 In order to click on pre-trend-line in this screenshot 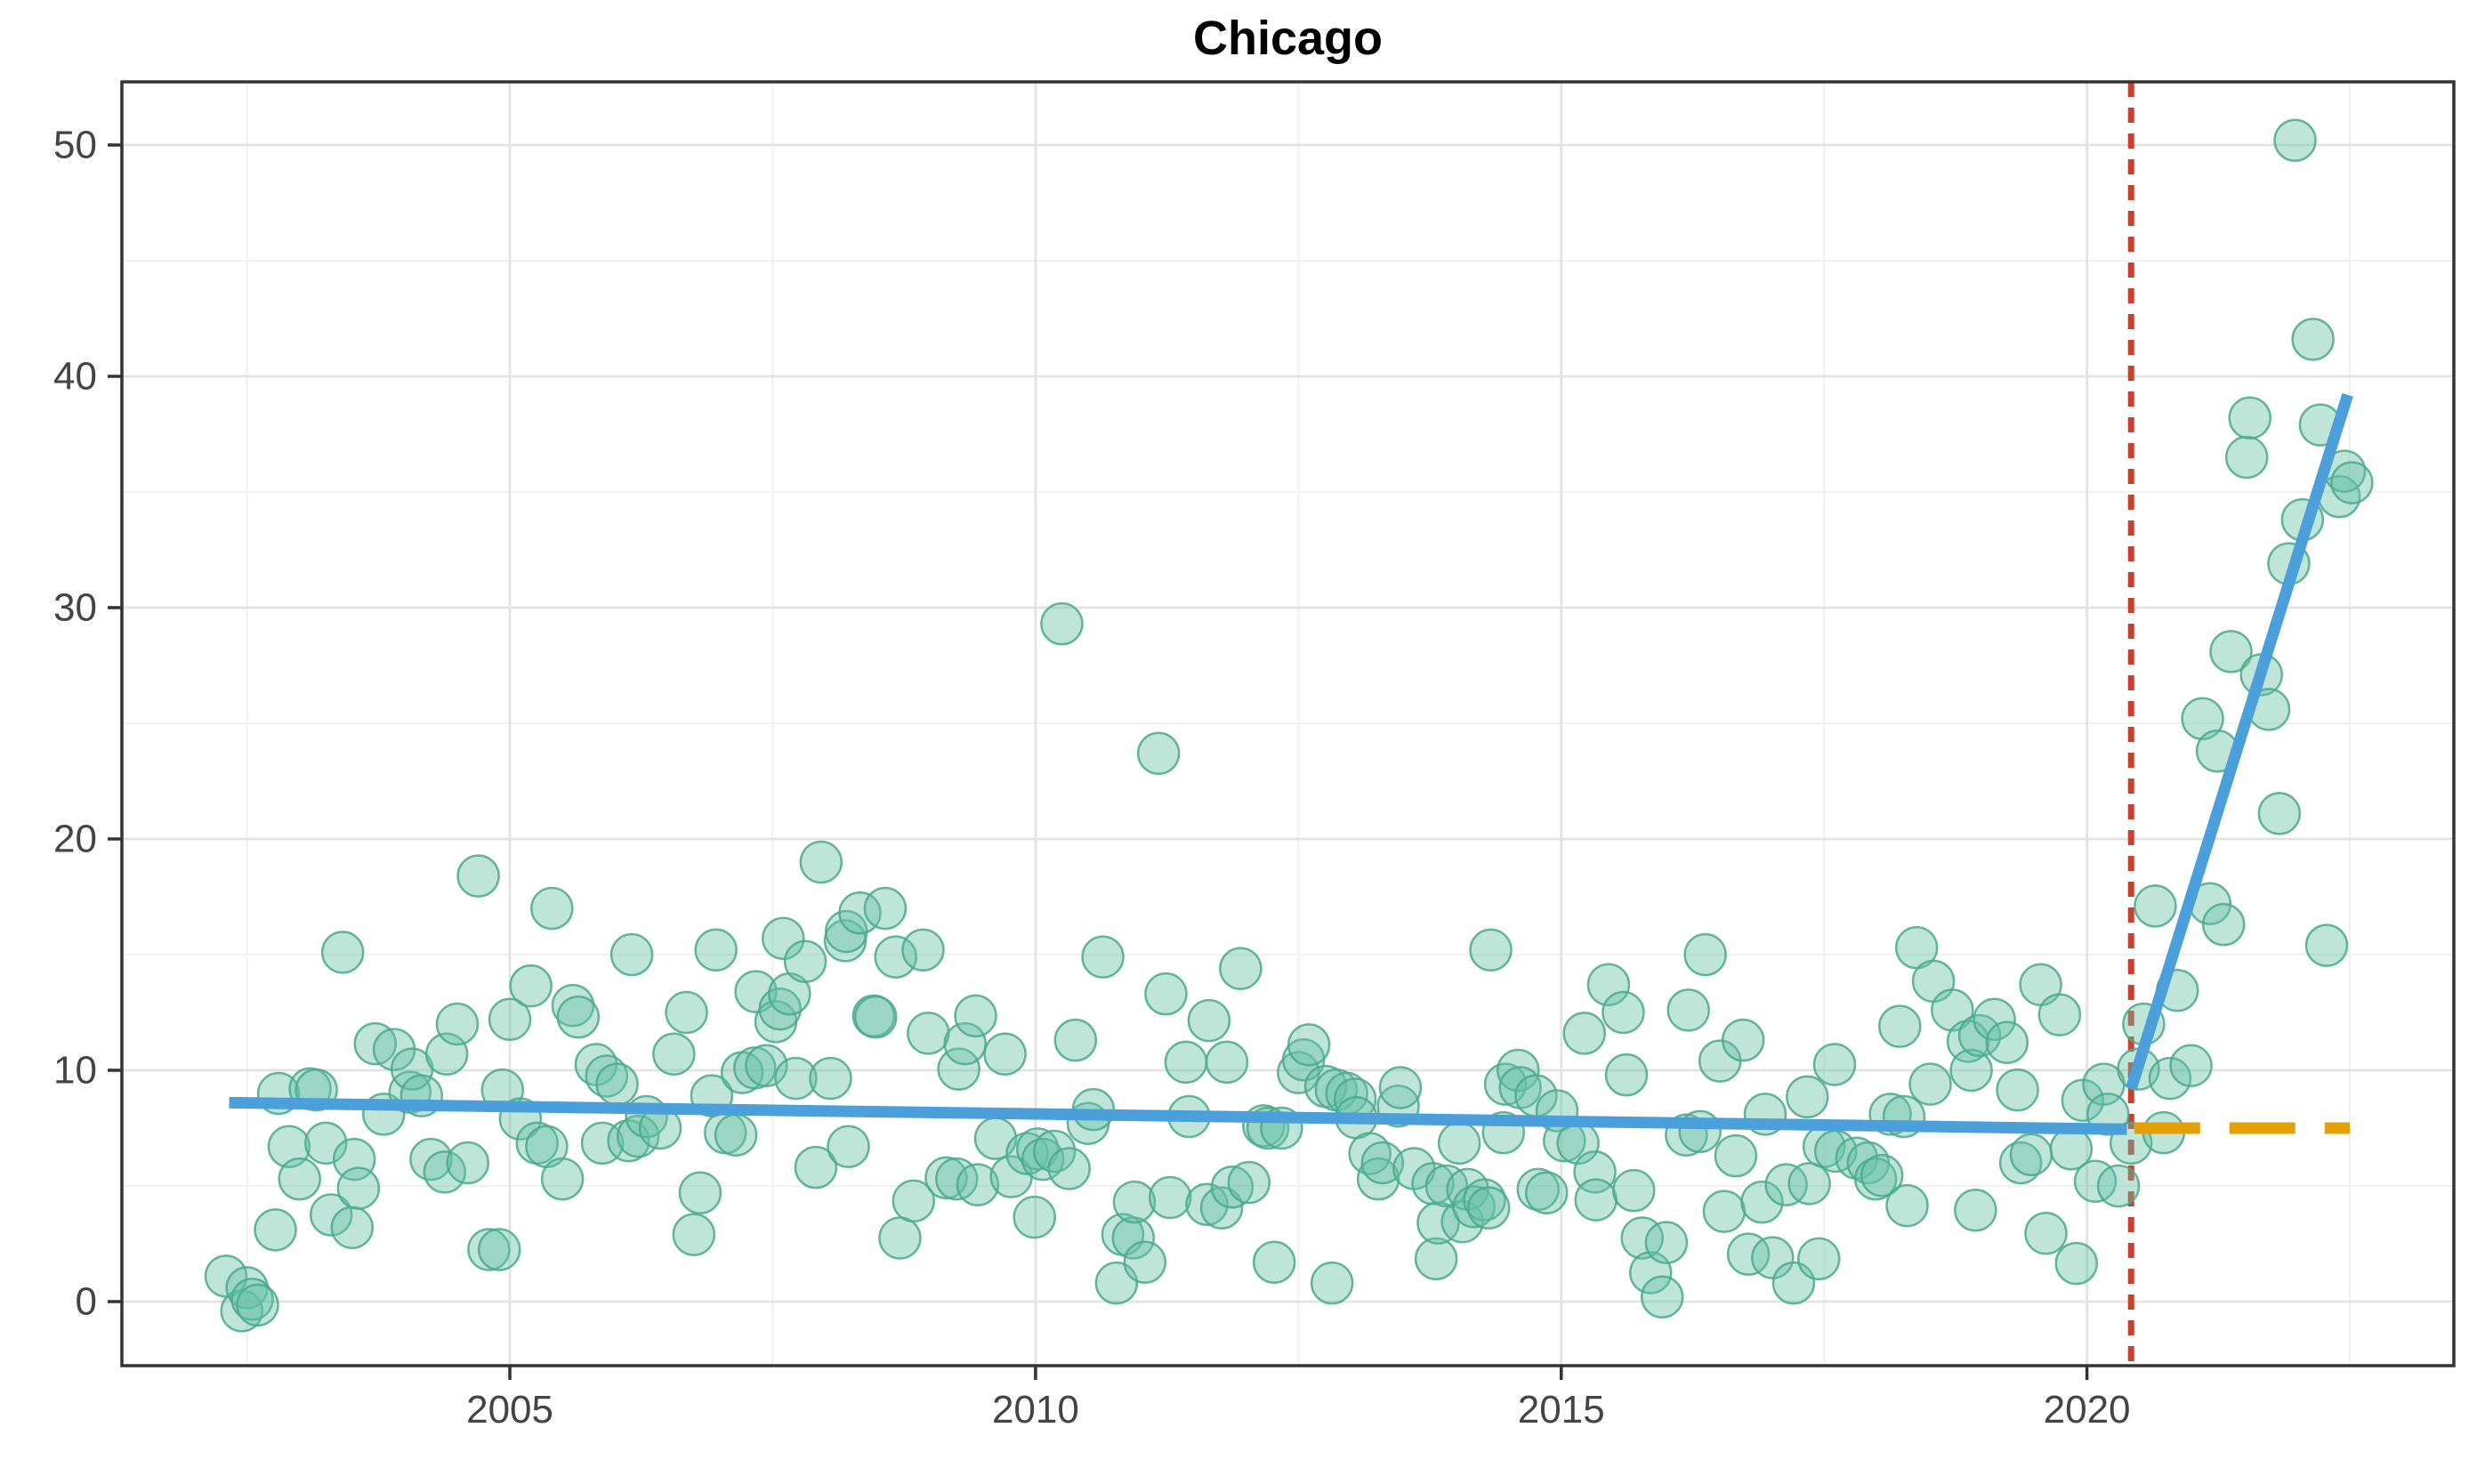, I will do `click(1178, 1115)`.